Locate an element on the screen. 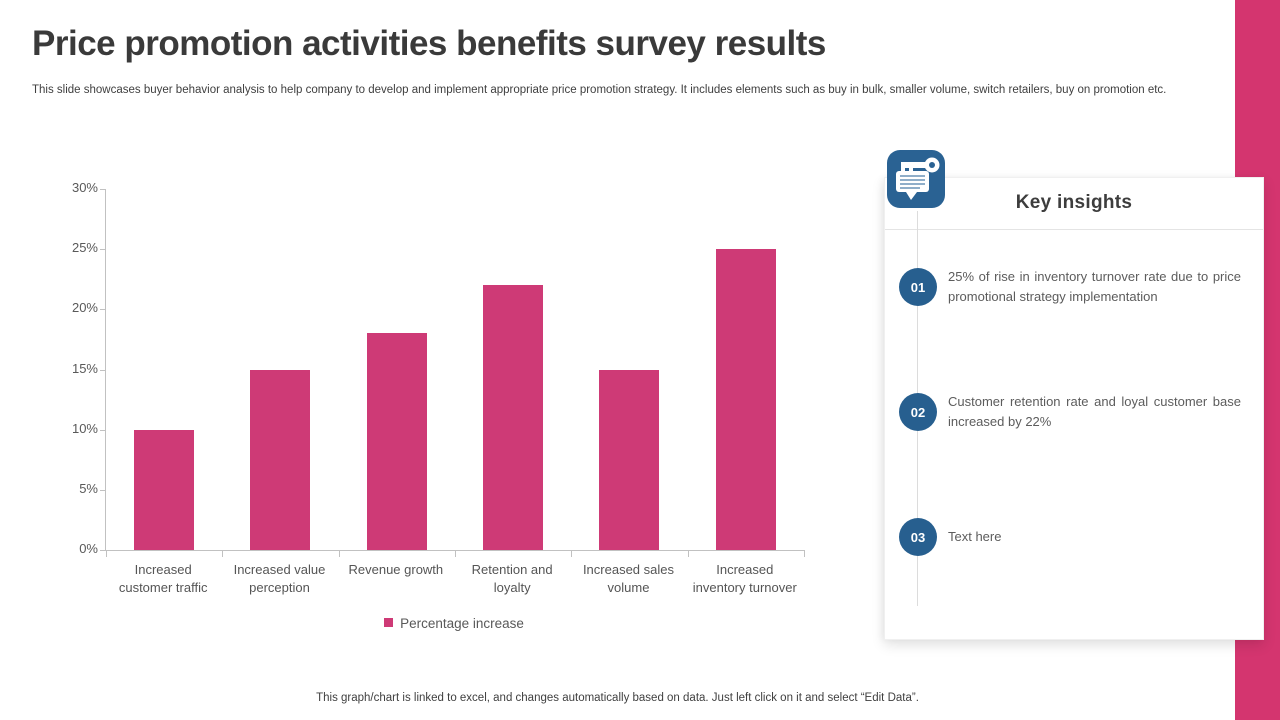 This screenshot has height=720, width=1280. y-axis: 0% 5% 10% 15% 20% 25% 30% is located at coordinates (49, 368).